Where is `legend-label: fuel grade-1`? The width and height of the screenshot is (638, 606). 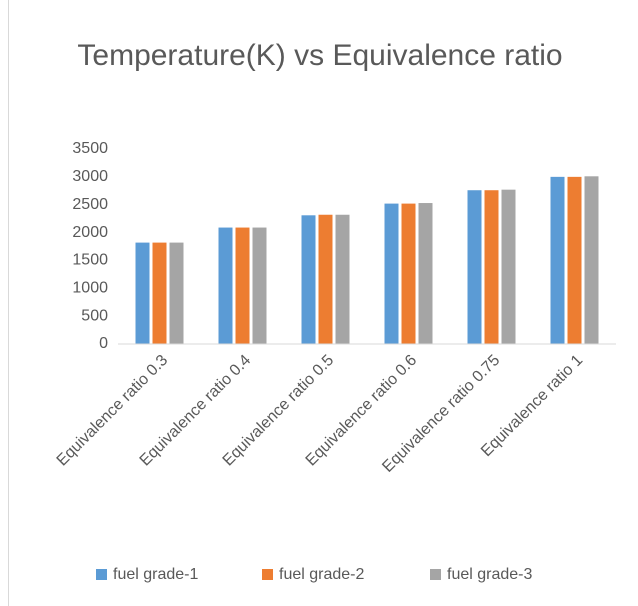 legend-label: fuel grade-1 is located at coordinates (155, 574).